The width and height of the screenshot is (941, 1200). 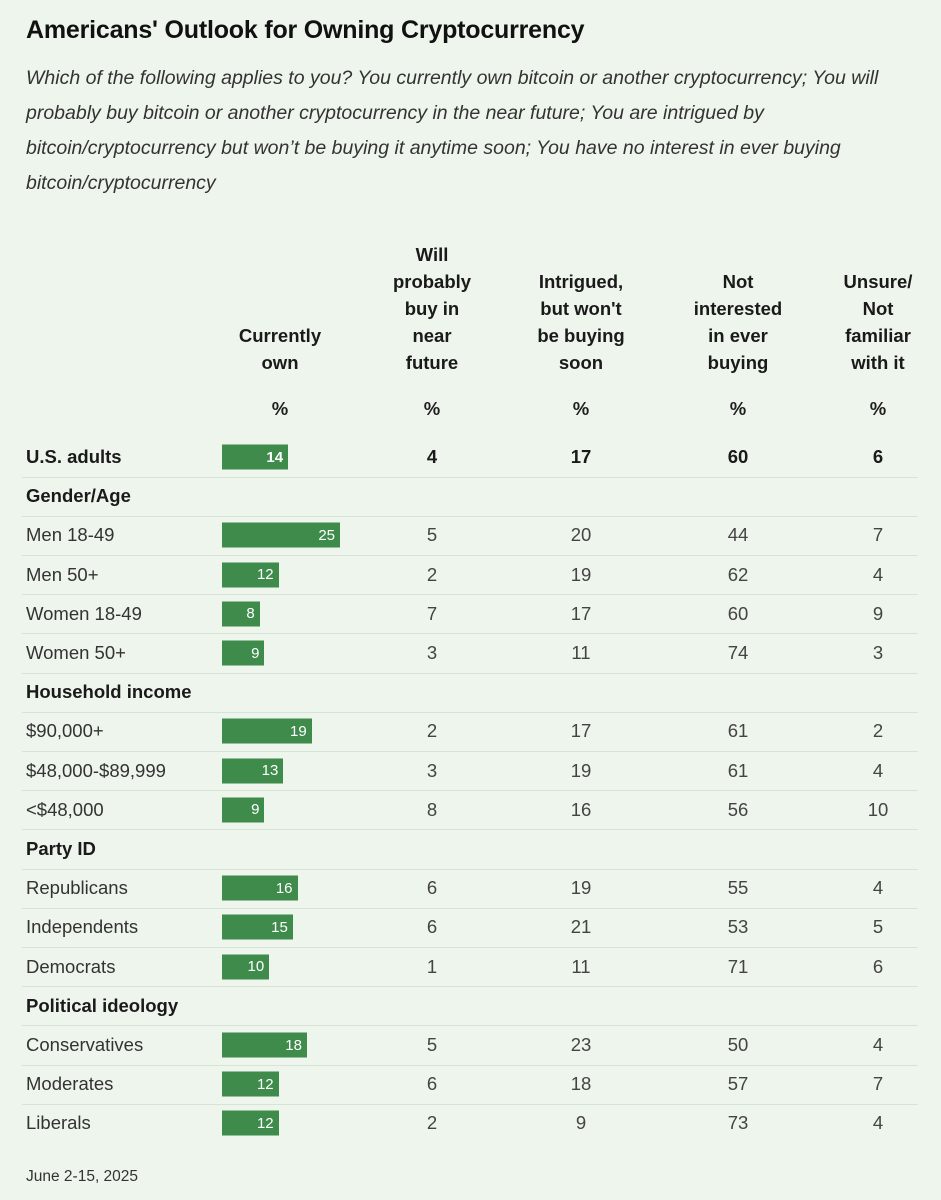 What do you see at coordinates (279, 927) in the screenshot?
I see `bar-value-label: 15` at bounding box center [279, 927].